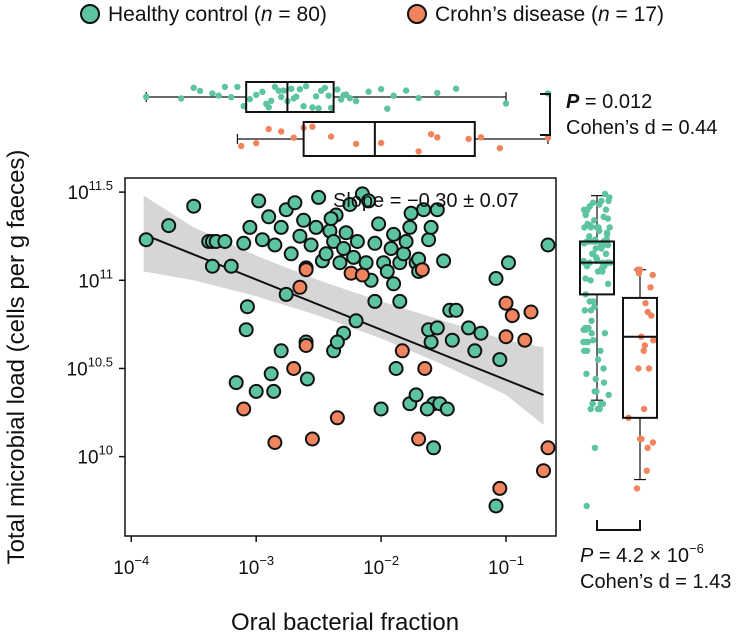 The image size is (750, 639). Describe the element at coordinates (95, 456) in the screenshot. I see `y-tick-label: 1010` at that location.